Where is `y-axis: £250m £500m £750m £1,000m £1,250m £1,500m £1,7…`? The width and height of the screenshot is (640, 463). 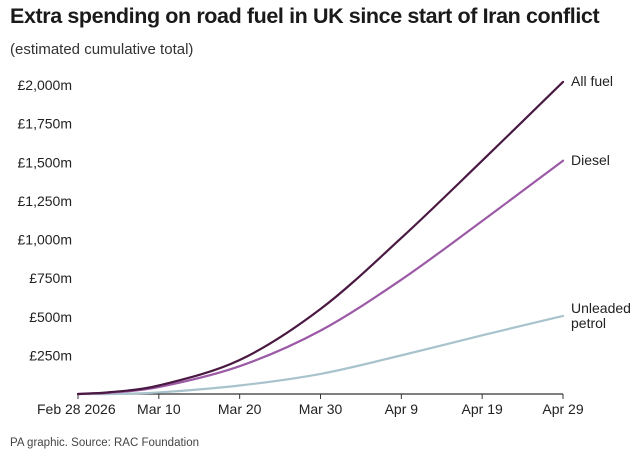
y-axis: £250m £500m £750m £1,000m £1,250m £1,500m £1,7… is located at coordinates (45, 220).